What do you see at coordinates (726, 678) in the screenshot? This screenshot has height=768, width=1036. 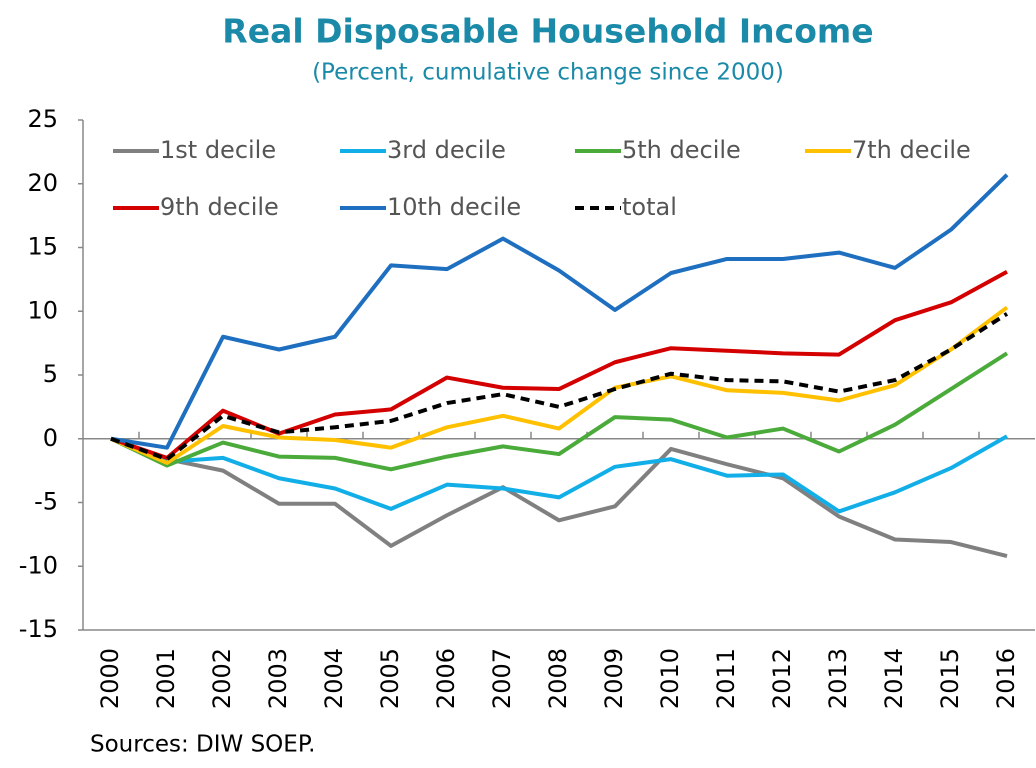 I see `x-tick-label: 2011` at bounding box center [726, 678].